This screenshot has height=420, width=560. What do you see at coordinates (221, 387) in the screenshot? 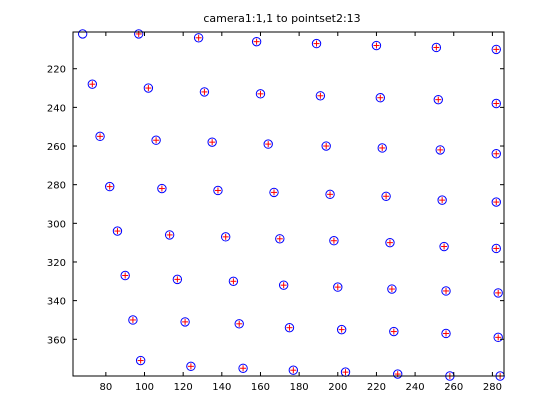
I see `x-tick-label: 140` at bounding box center [221, 387].